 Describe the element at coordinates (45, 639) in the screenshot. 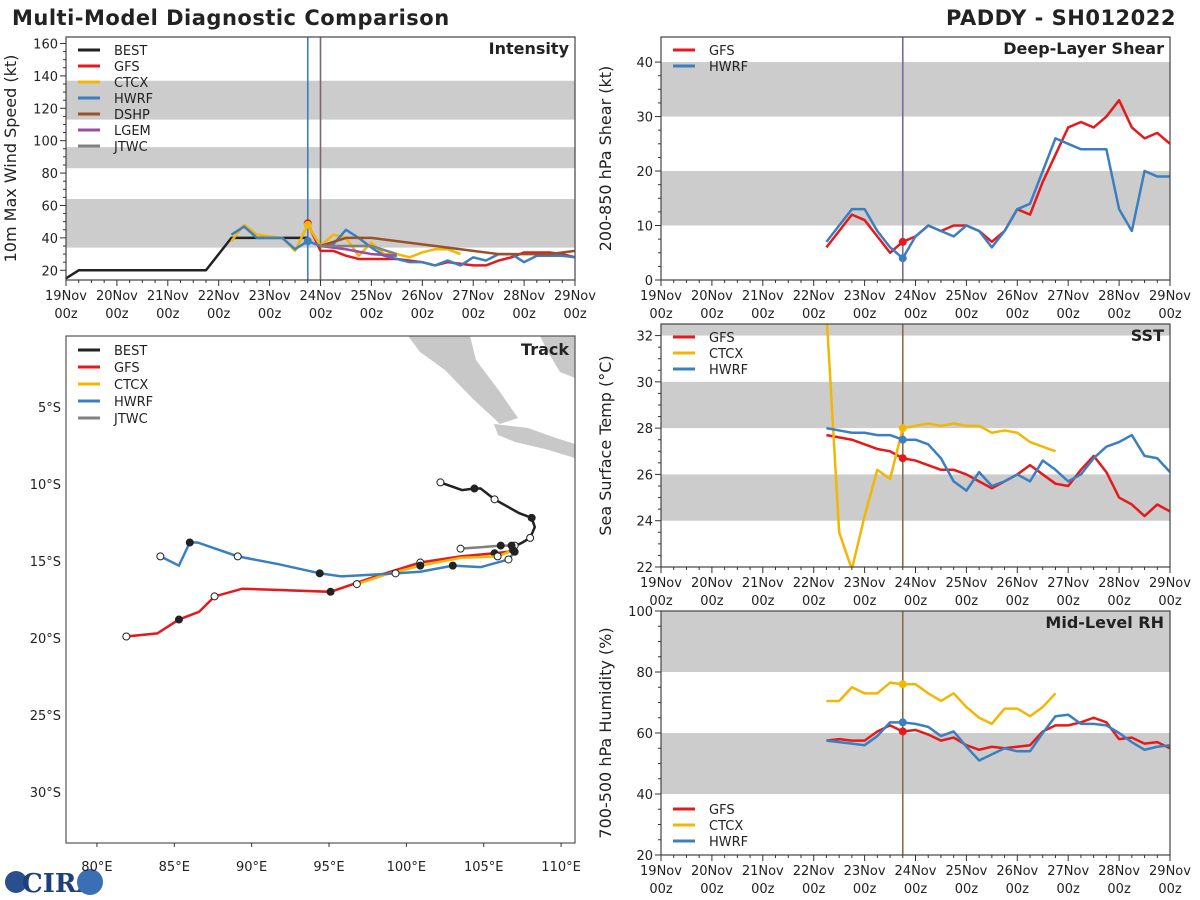

I see `y-tick-label: 20°S` at that location.